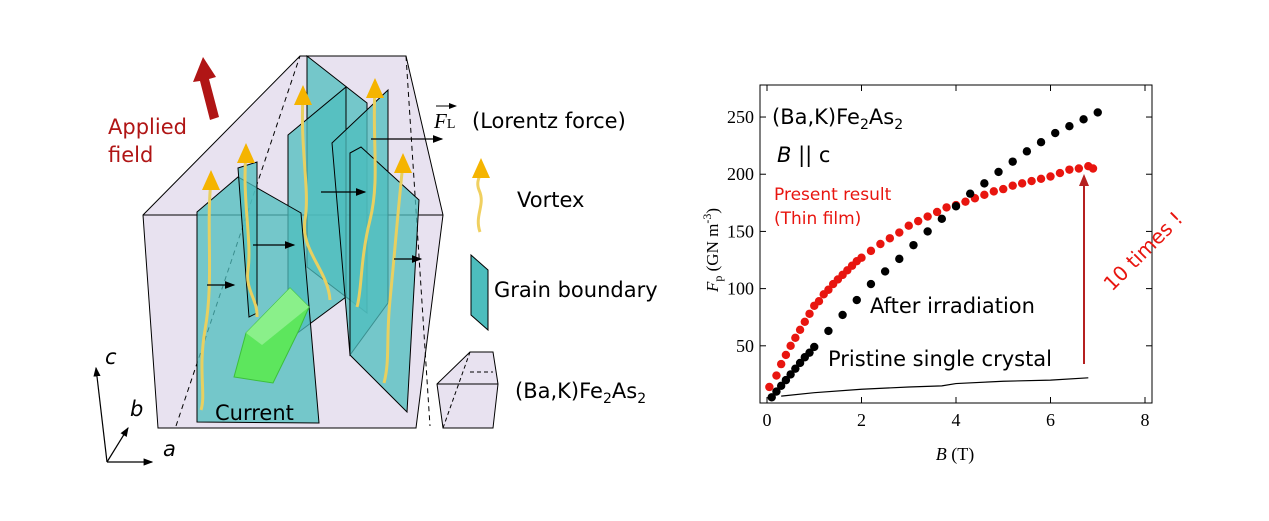 This screenshot has height=521, width=1269. What do you see at coordinates (576, 290) in the screenshot?
I see `grain-boundary-label: Grain boundary` at bounding box center [576, 290].